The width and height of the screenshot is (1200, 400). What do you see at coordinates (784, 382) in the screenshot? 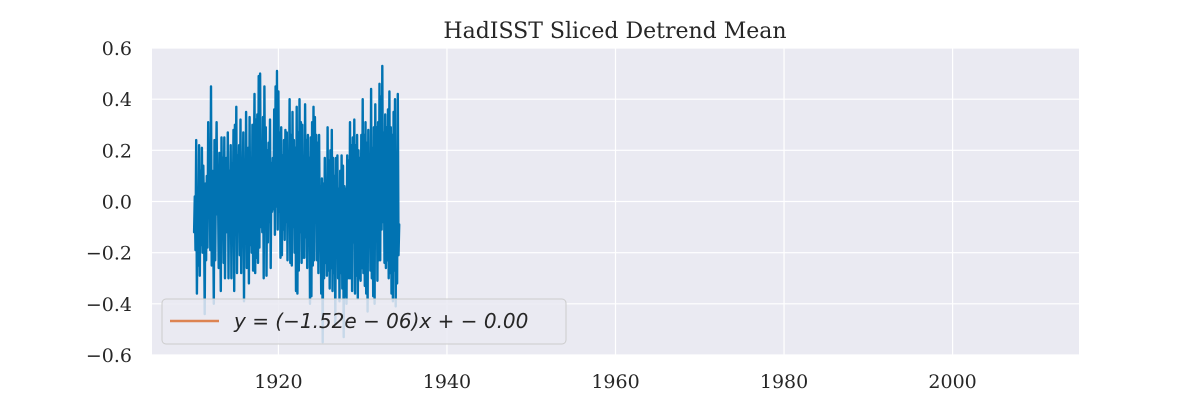
I see `x-tick-label: 1980` at bounding box center [784, 382].